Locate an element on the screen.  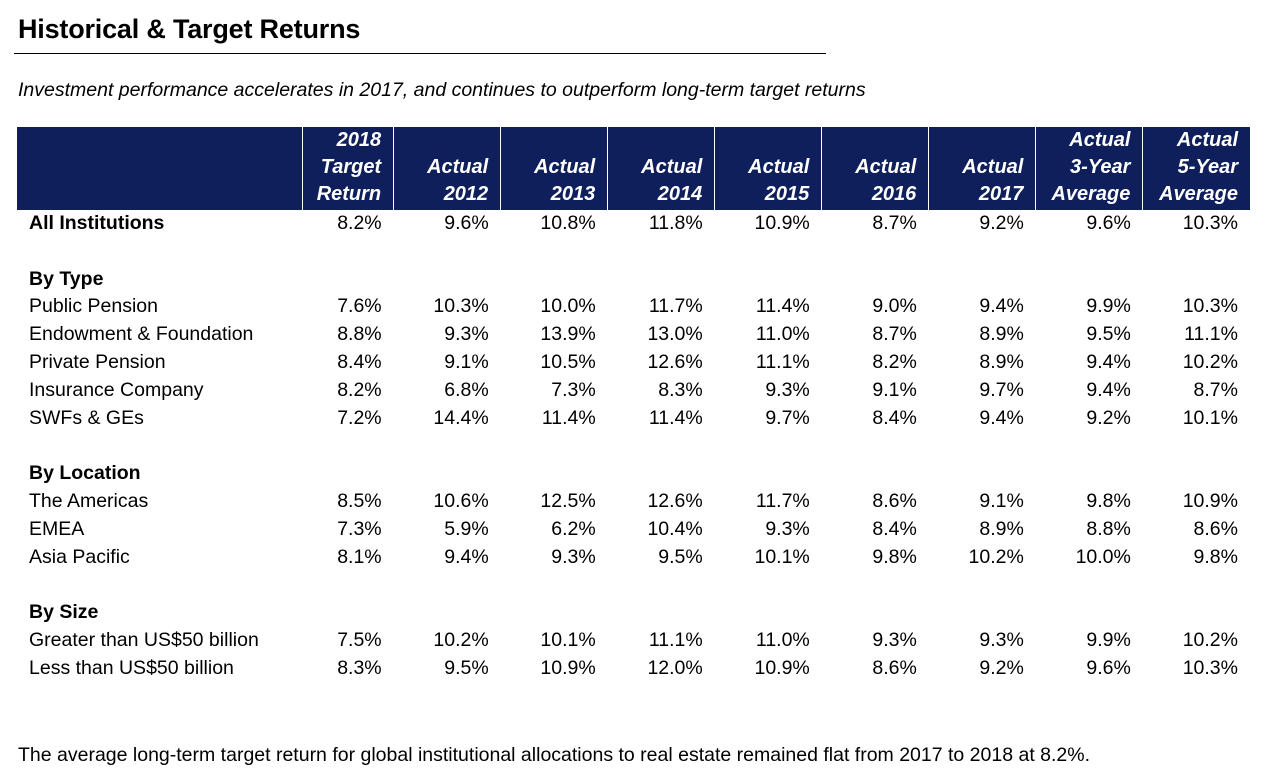
section-heading-row: By Size is located at coordinates (633, 613).